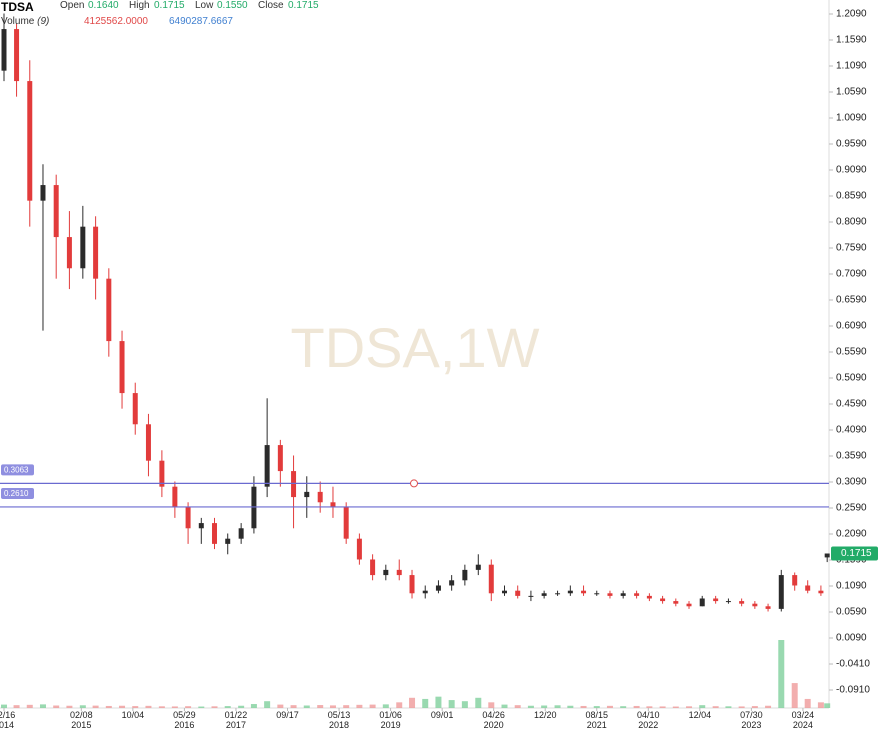 This screenshot has height=729, width=880. Describe the element at coordinates (339, 719) in the screenshot. I see `x-tick-label: 05/13 2018` at that location.